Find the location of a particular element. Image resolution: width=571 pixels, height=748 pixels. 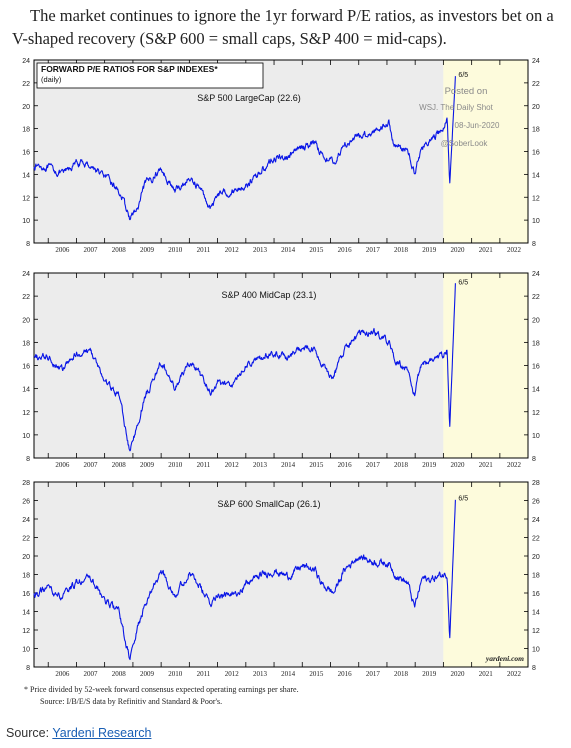

x-tick-label: 2018 is located at coordinates (401, 674).